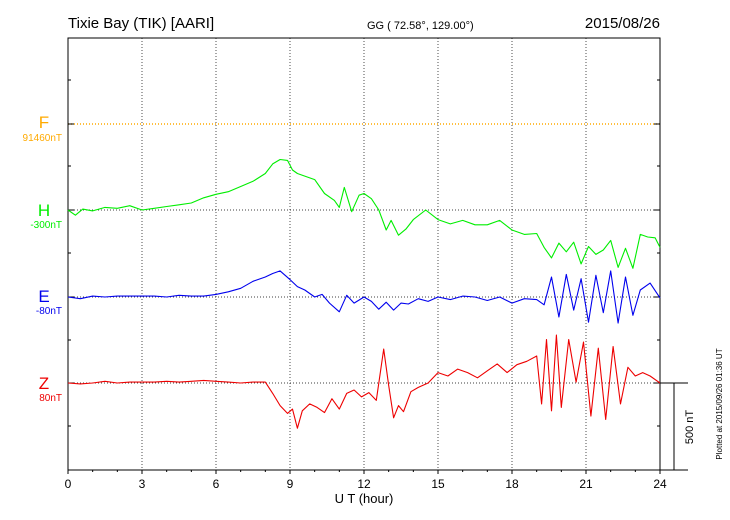  Describe the element at coordinates (660, 484) in the screenshot. I see `x-tick-label: 24` at that location.